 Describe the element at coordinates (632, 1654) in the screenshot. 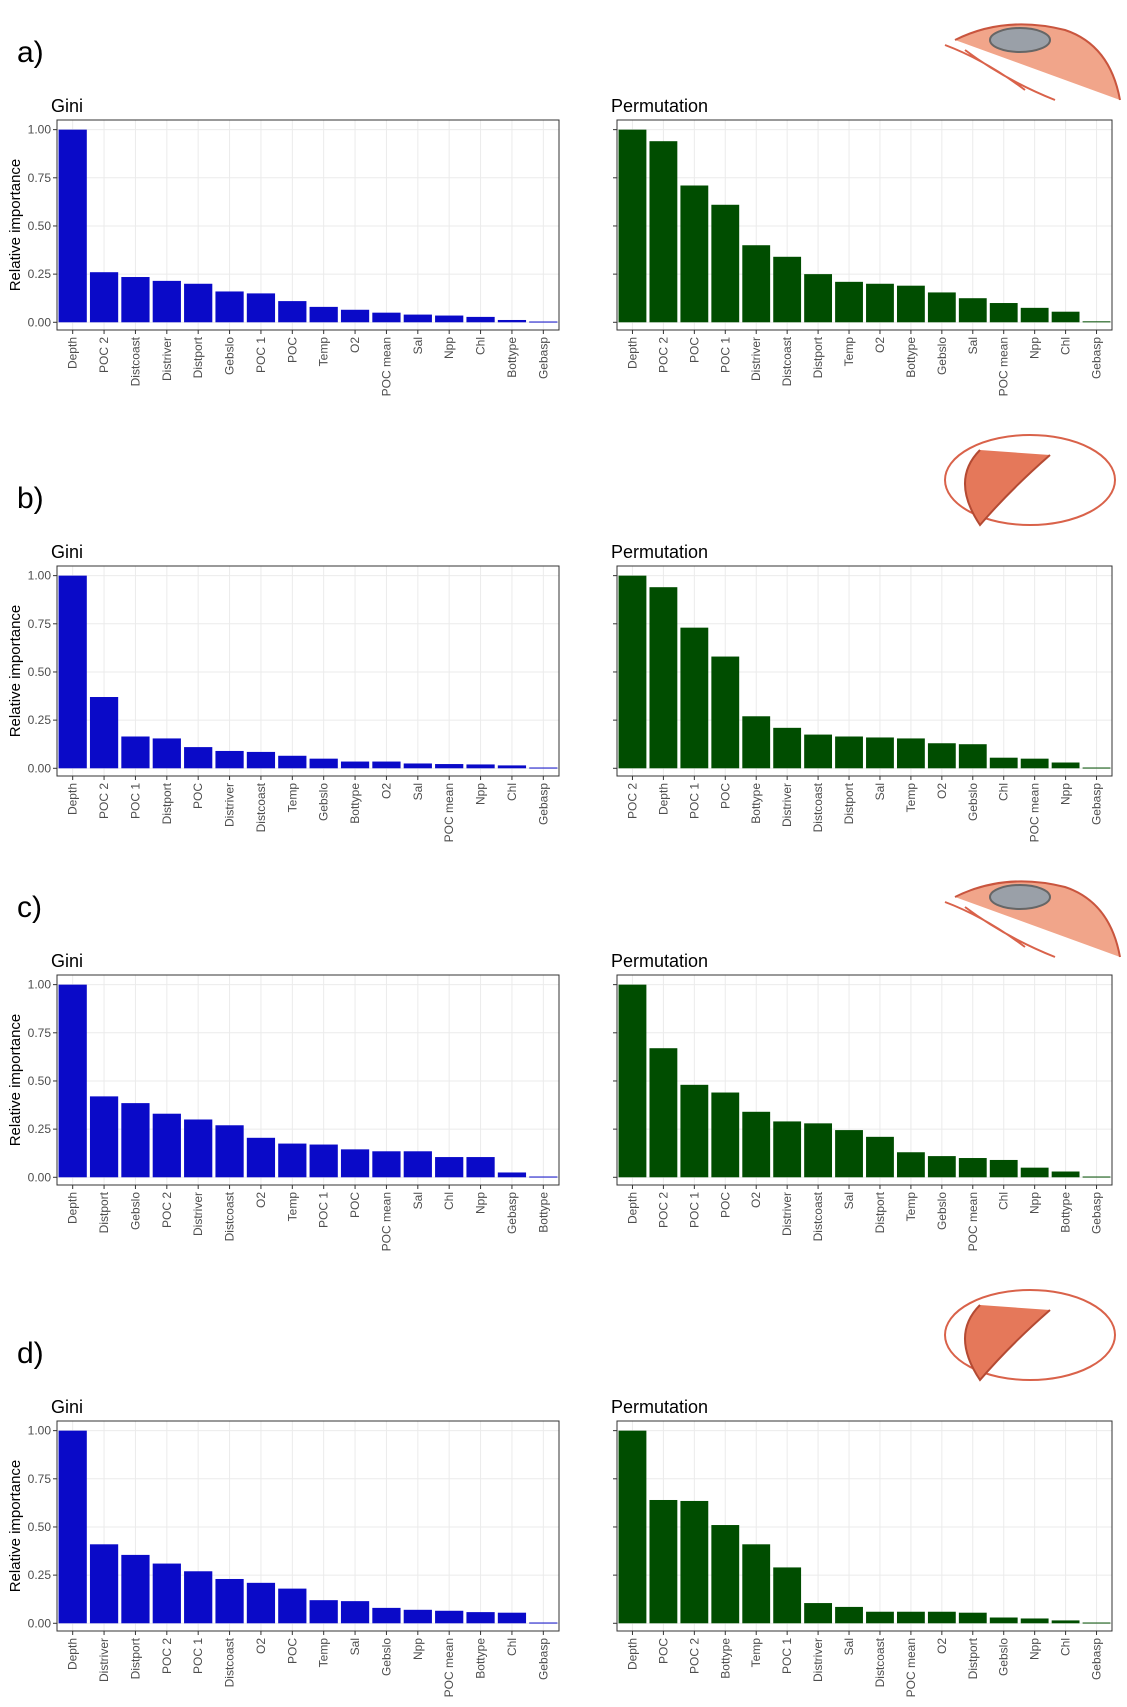

I see `x-tick-label: Depth` at that location.